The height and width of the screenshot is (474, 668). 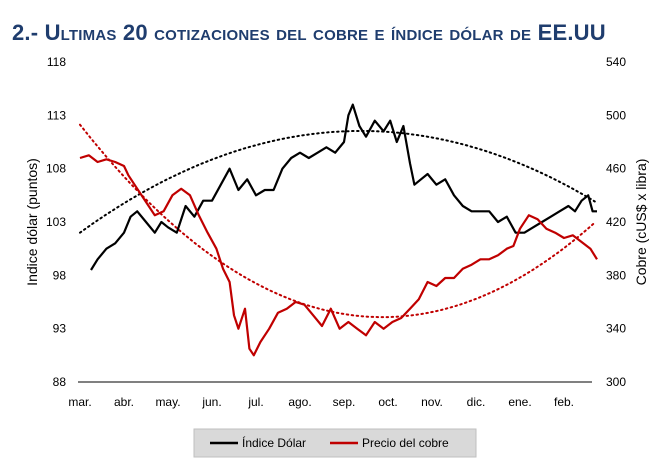 What do you see at coordinates (344, 402) in the screenshot?
I see `x-tick-label: sep.` at bounding box center [344, 402].